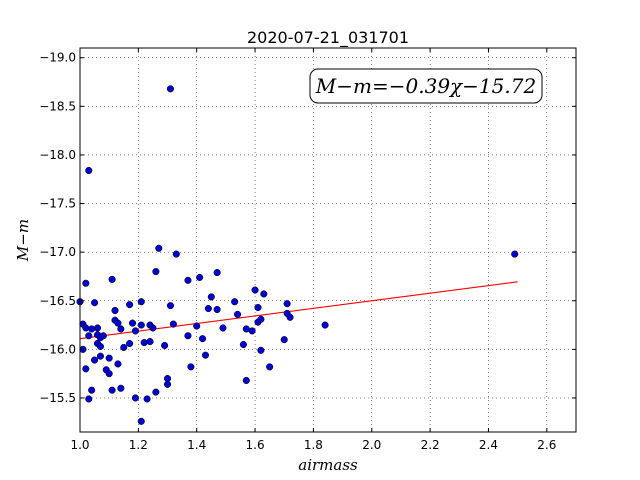 The height and width of the screenshot is (480, 640). What do you see at coordinates (255, 445) in the screenshot?
I see `x-tick-label: 1.6` at bounding box center [255, 445].